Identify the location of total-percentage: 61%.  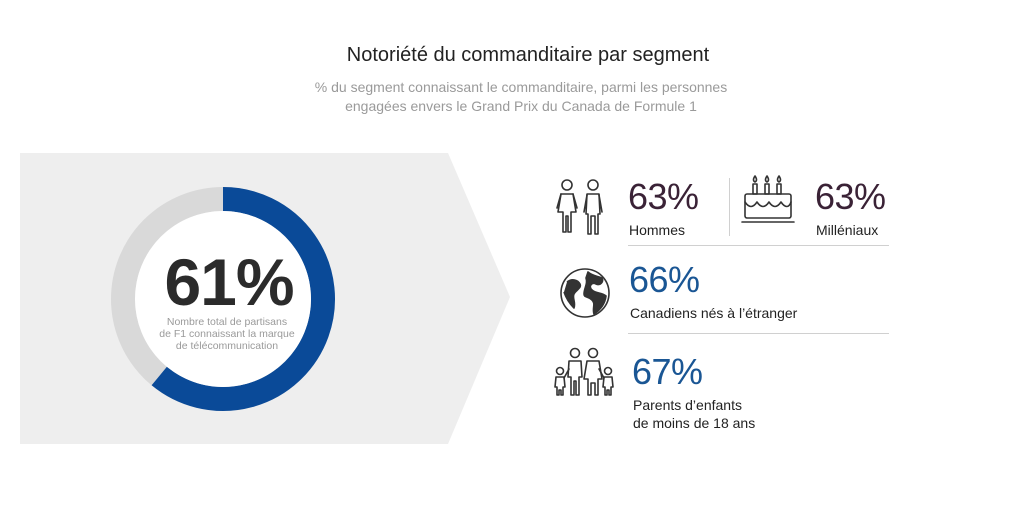
(229, 282).